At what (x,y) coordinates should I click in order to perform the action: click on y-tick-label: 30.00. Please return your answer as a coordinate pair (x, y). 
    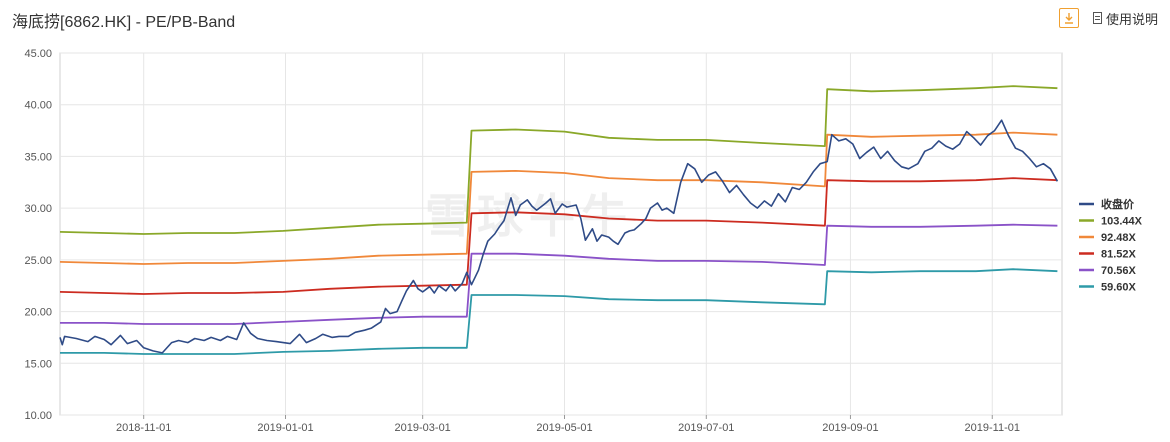
    Looking at the image, I should click on (38, 209).